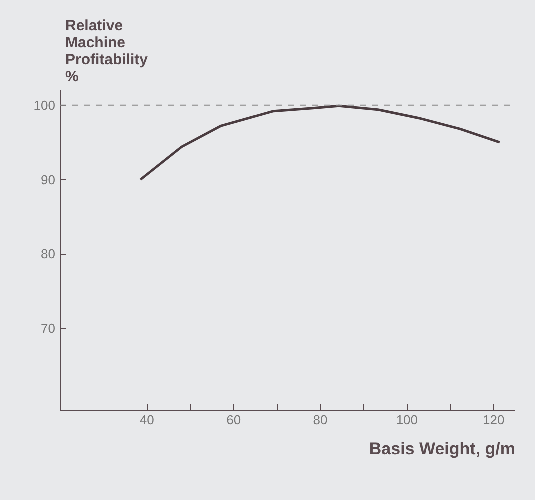 The height and width of the screenshot is (500, 535). I want to click on x-tick-label: 120, so click(493, 420).